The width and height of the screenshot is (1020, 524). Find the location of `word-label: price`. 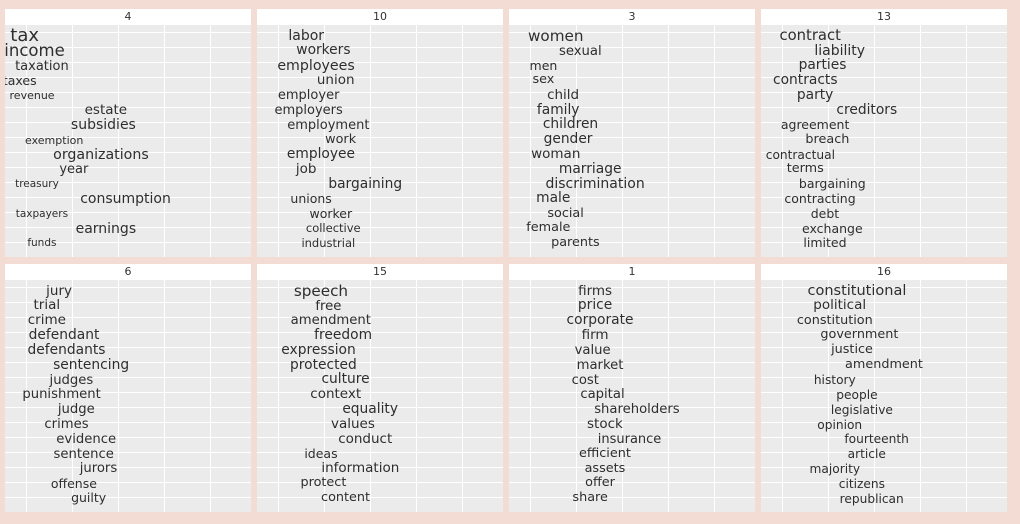

word-label: price is located at coordinates (595, 305).